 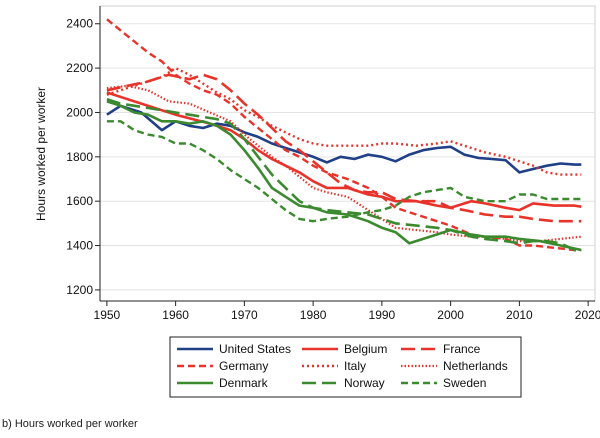 What do you see at coordinates (79, 157) in the screenshot?
I see `y-tick-label: 1800` at bounding box center [79, 157].